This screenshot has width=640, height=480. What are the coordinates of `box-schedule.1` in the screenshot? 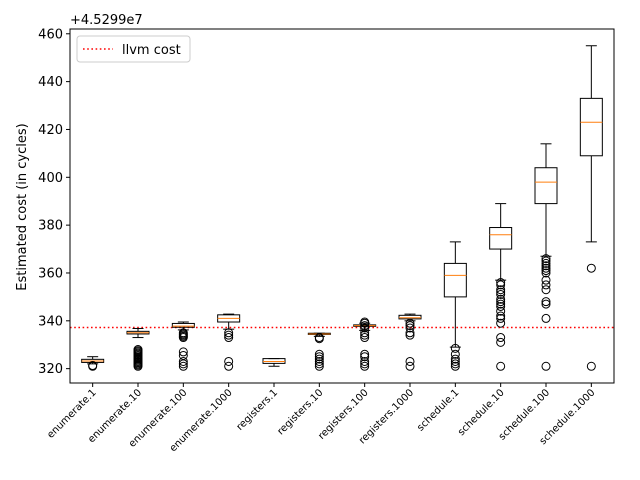 It's located at (455, 306).